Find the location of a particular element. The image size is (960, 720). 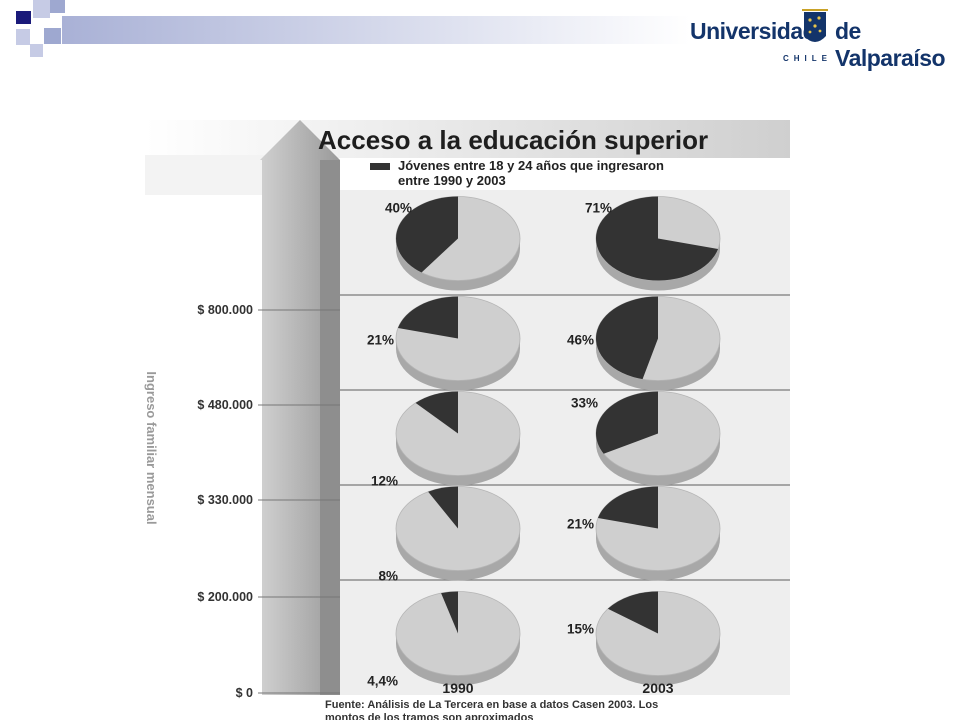

column-label-2003: 2003 is located at coordinates (657, 688).